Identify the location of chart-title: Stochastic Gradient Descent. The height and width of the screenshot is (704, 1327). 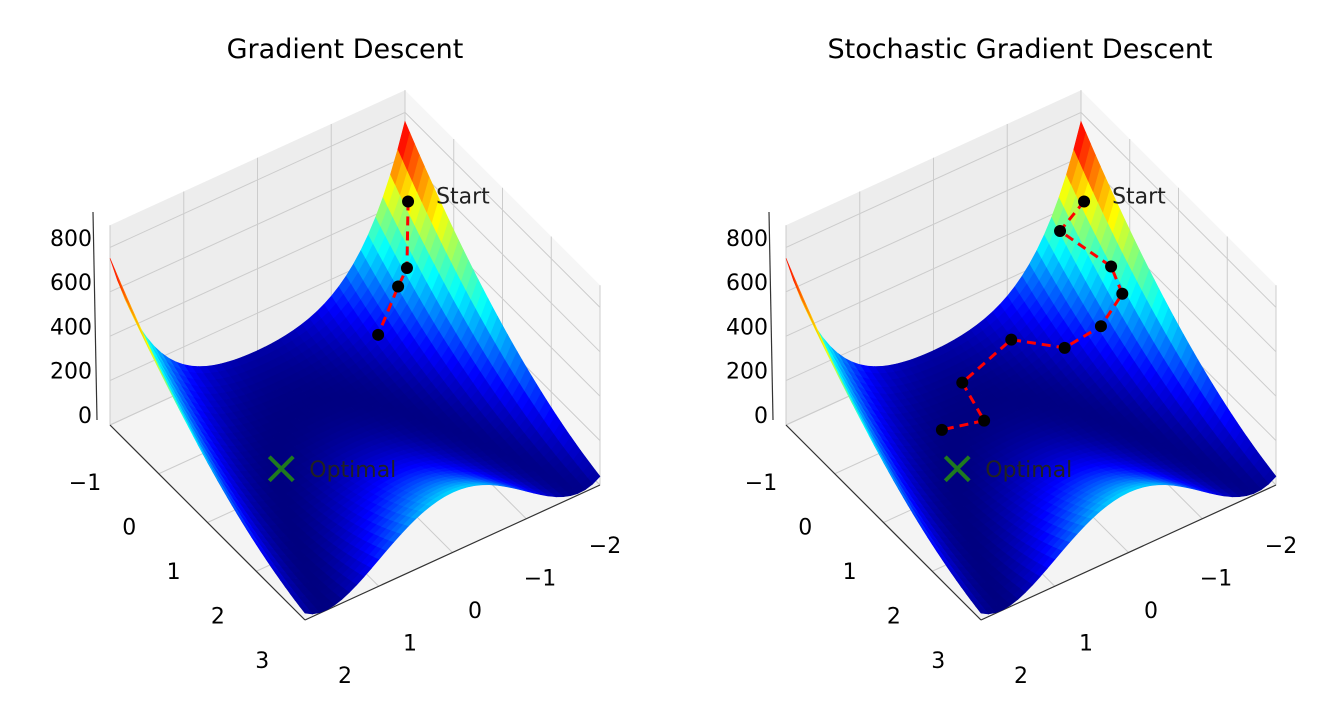
(1019, 49).